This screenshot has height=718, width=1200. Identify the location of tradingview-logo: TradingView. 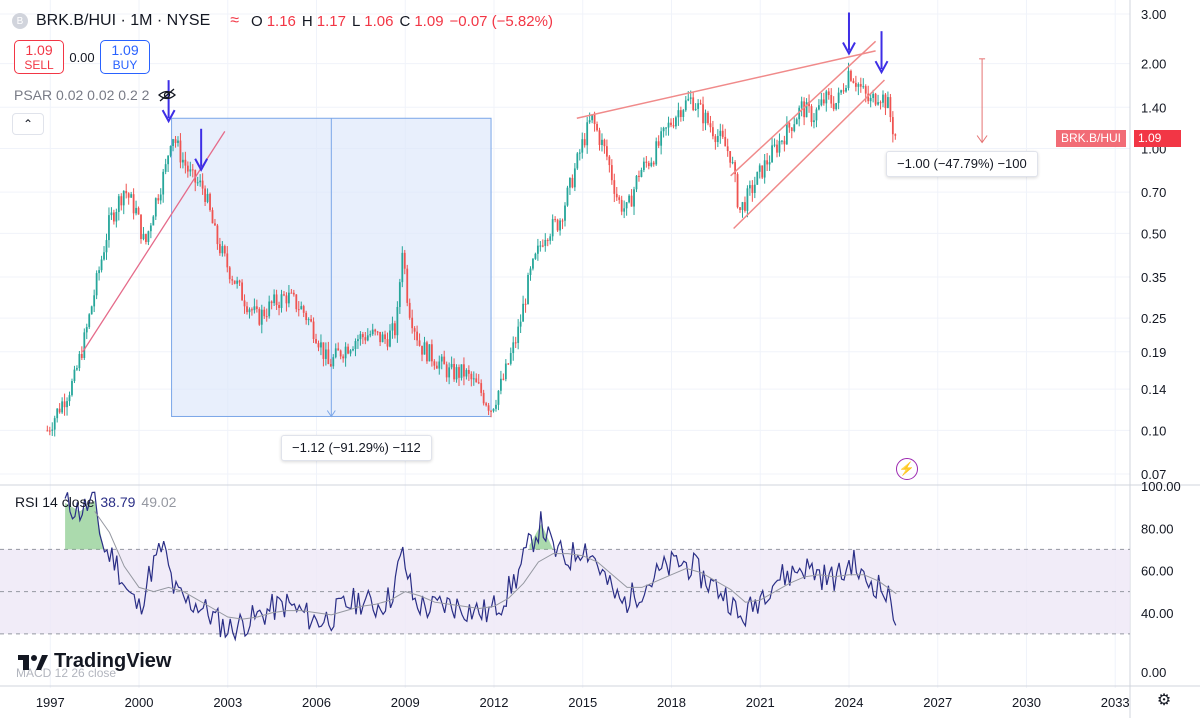
(94, 661).